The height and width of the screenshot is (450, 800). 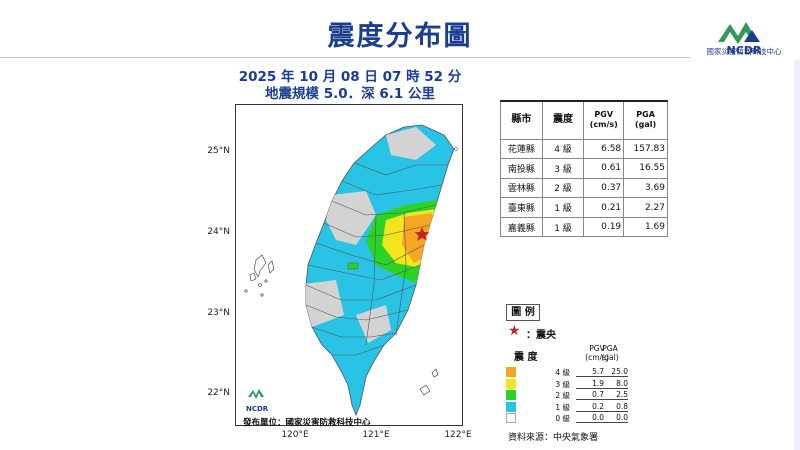 I want to click on cell-county: 雲林縣, so click(x=521, y=188).